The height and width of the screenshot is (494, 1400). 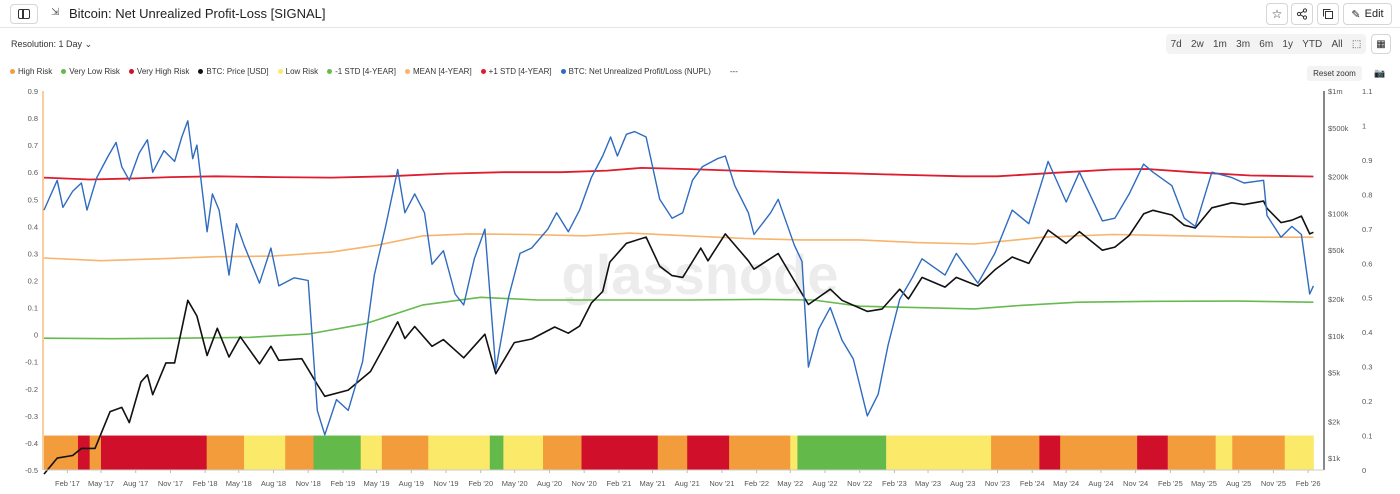 I want to click on y-right-tick-label: 0.7, so click(x=1367, y=229).